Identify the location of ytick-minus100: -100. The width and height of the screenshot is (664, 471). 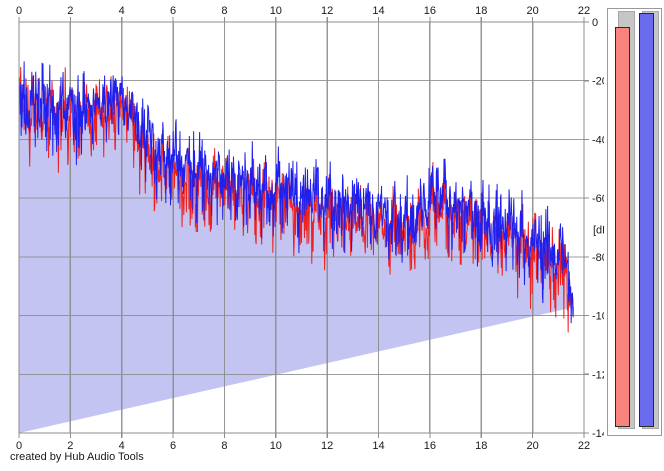
(598, 317).